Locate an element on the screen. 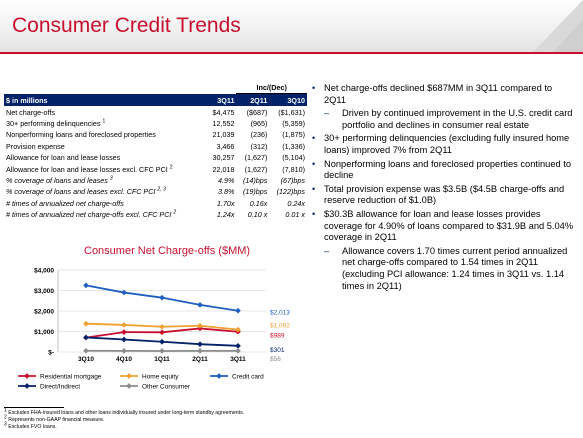  table-header-col: 2Q11 is located at coordinates (253, 100).